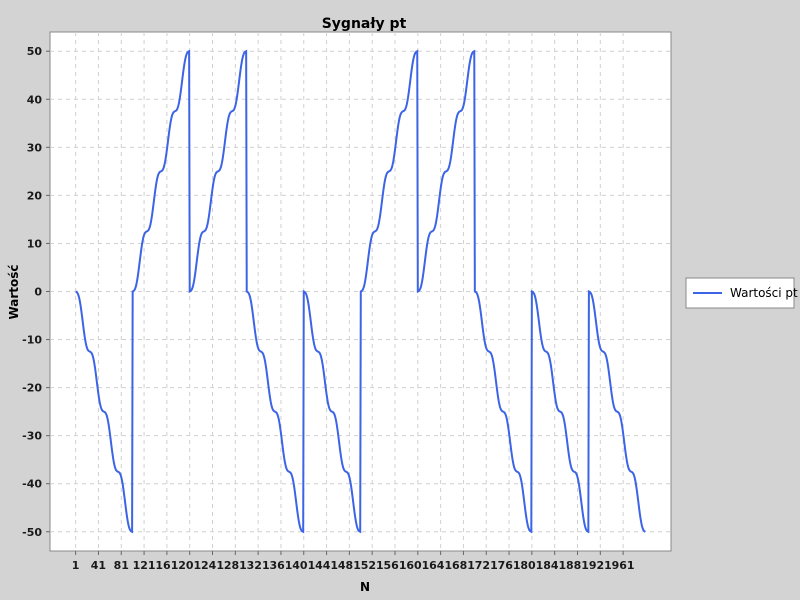 The height and width of the screenshot is (600, 800). Describe the element at coordinates (14, 291) in the screenshot. I see `y-axis-title: Wartość` at that location.